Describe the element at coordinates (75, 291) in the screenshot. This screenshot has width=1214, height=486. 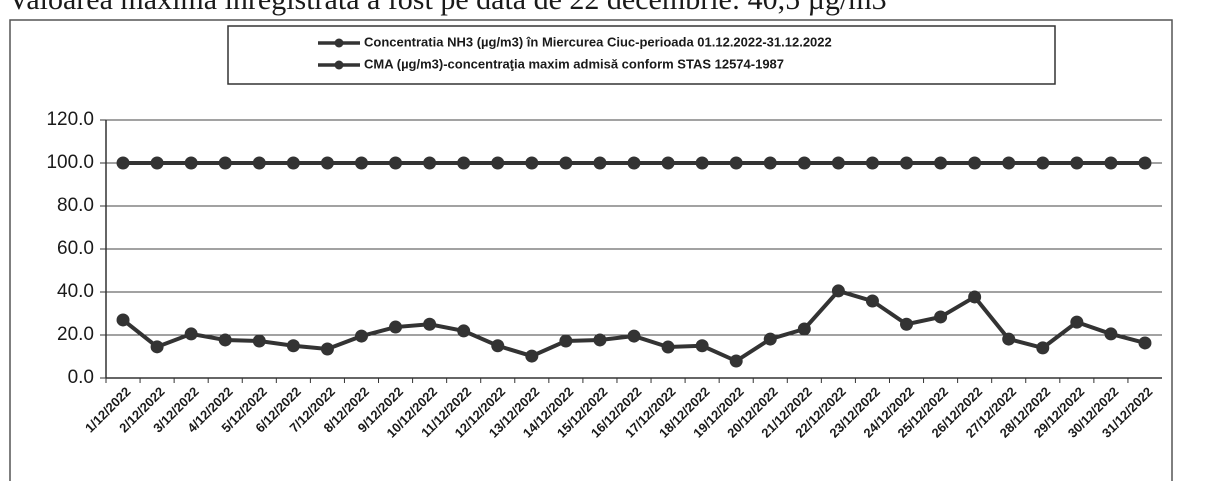
I see `y-tick-label: 40.0` at that location.